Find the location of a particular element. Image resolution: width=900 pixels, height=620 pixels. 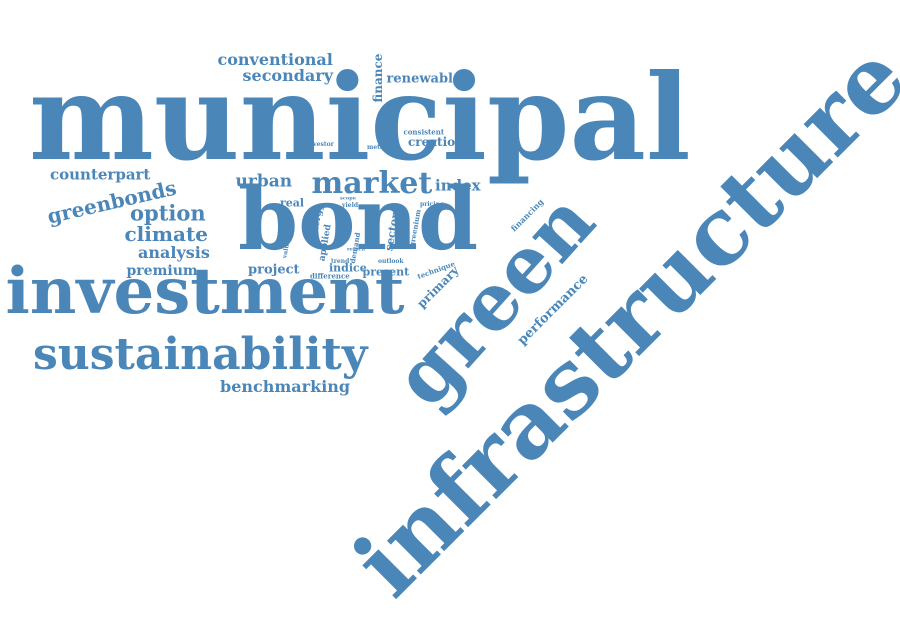

word-consistent: consistent is located at coordinates (424, 132).